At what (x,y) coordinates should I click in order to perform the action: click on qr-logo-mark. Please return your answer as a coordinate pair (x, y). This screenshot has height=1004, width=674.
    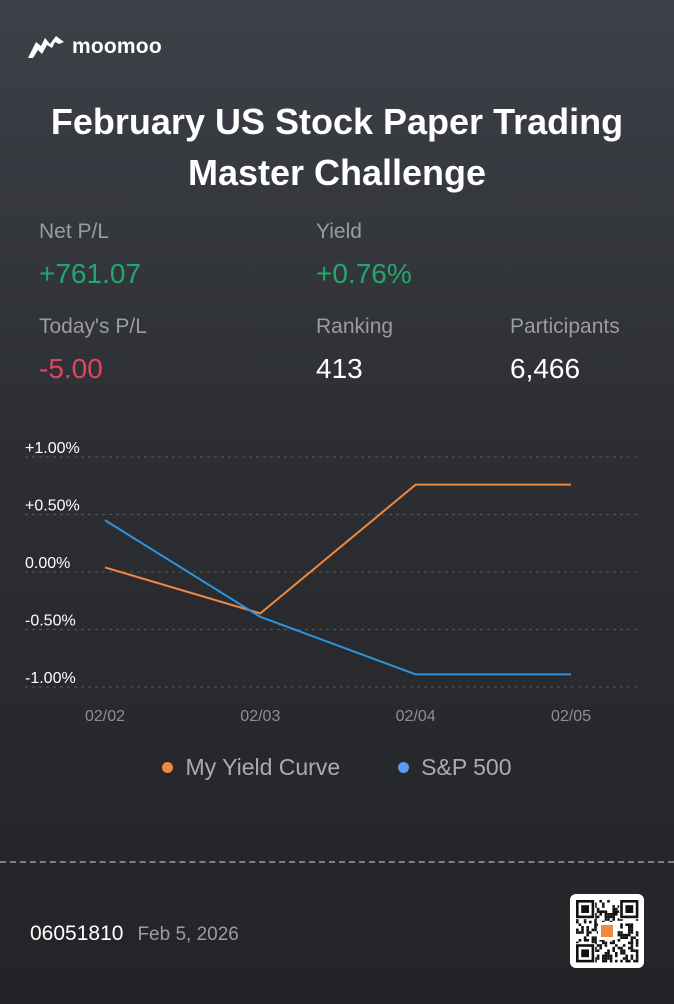
    Looking at the image, I should click on (607, 931).